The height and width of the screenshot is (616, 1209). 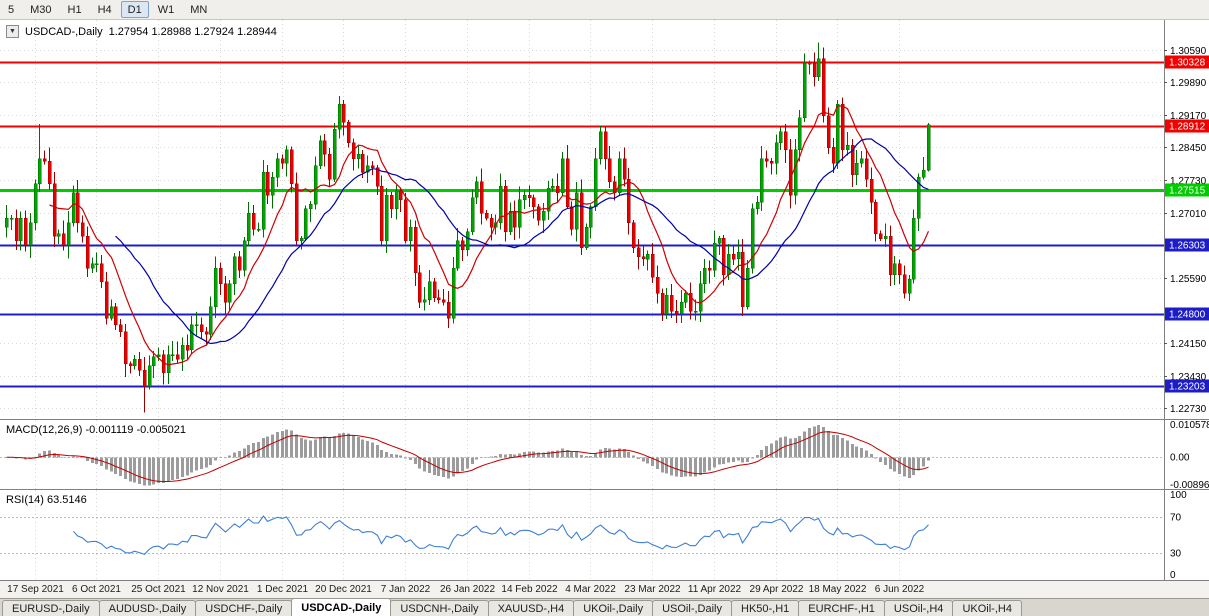 I want to click on time-axis-label: 6 Jun 2022, so click(x=899, y=589).